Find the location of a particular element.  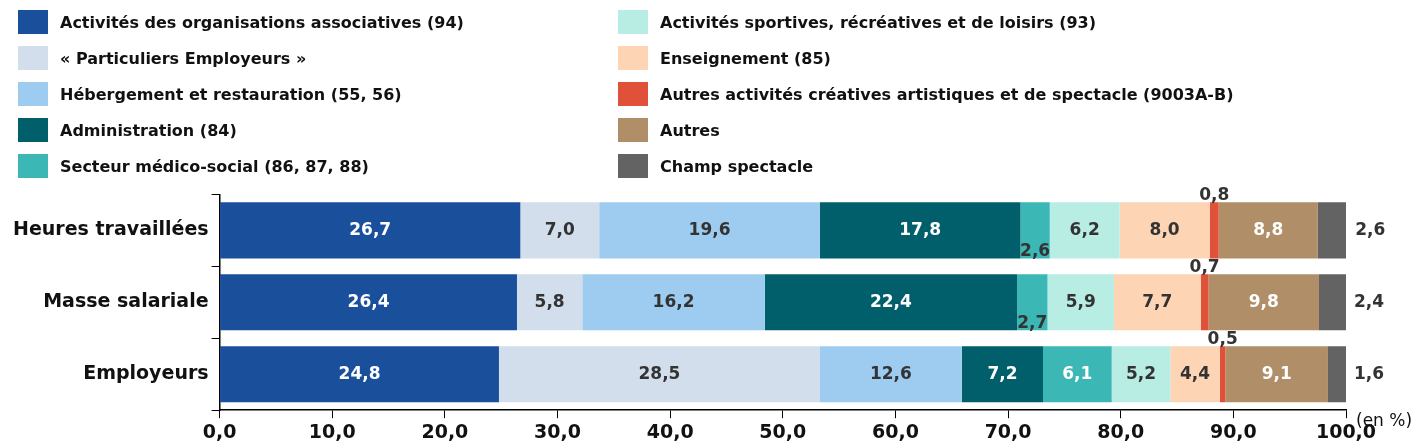

data-label: 9,1 is located at coordinates (1276, 372).